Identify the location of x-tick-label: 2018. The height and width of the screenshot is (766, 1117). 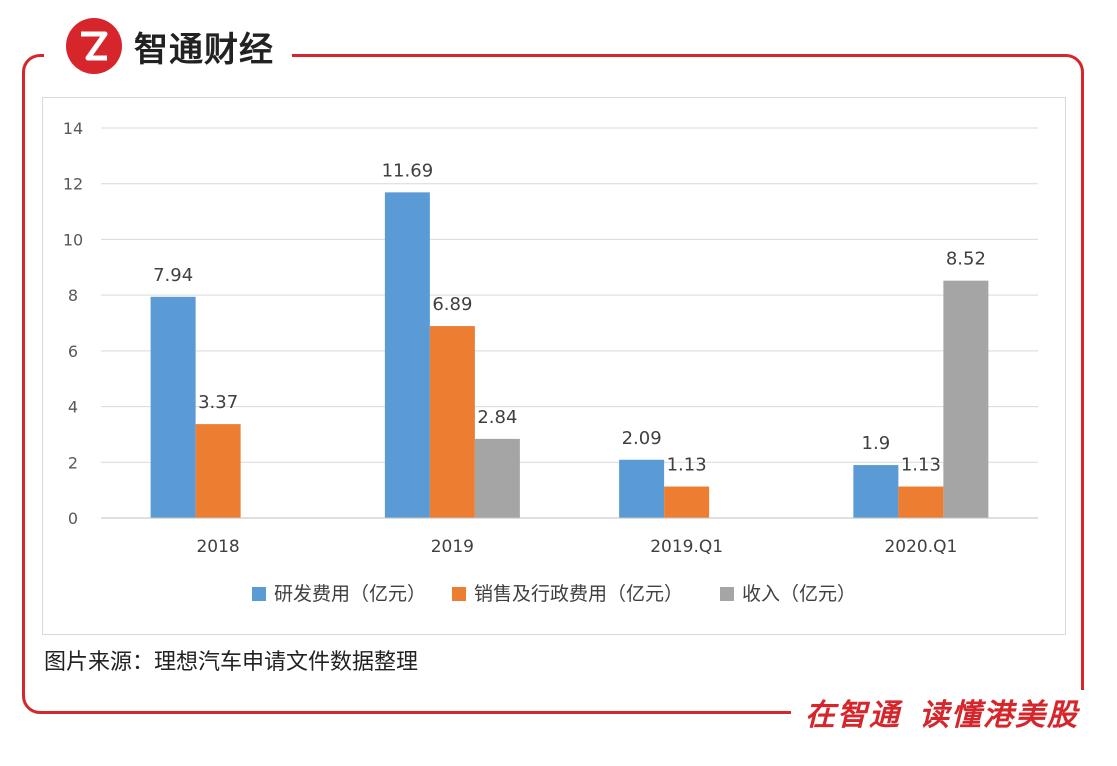
(217, 547).